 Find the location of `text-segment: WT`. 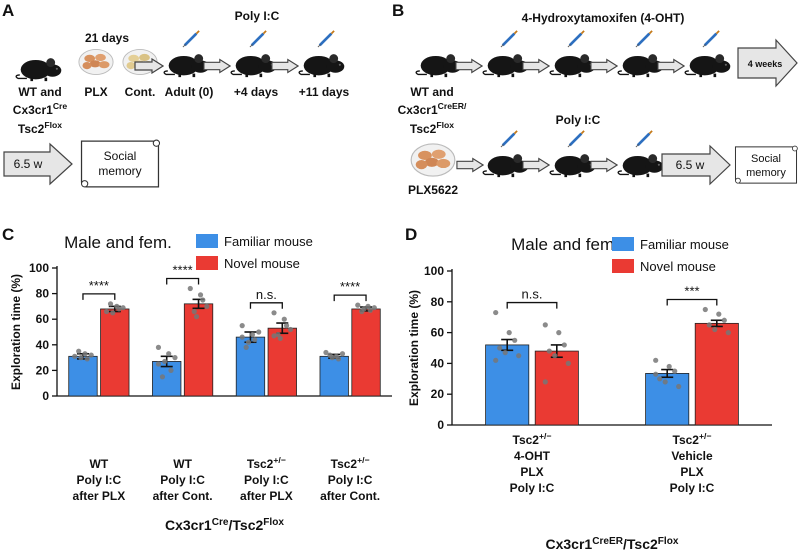

text-segment: WT is located at coordinates (99, 464).